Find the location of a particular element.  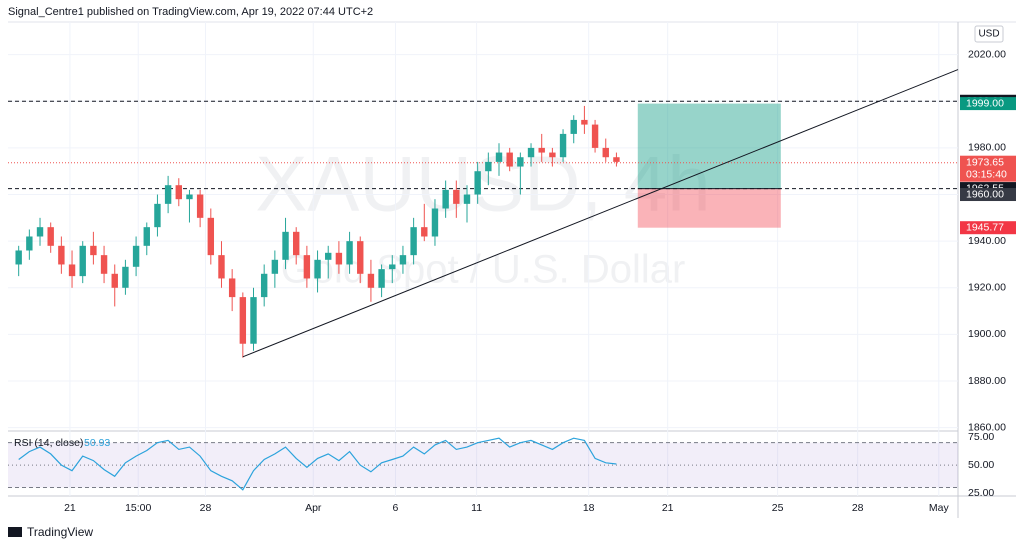

y-tick-label: 1920.00 is located at coordinates (987, 288).